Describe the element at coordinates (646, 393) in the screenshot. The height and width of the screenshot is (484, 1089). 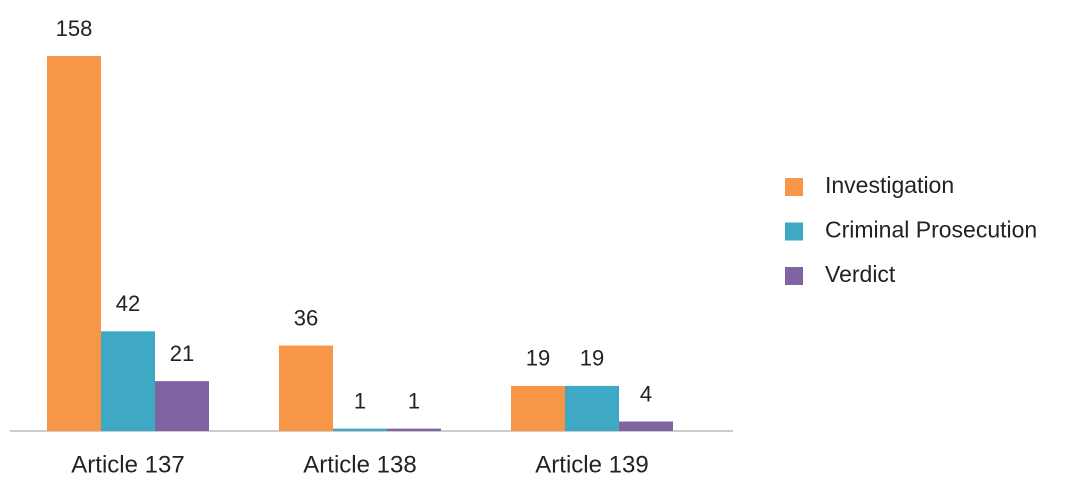
I see `value-label: 4` at that location.